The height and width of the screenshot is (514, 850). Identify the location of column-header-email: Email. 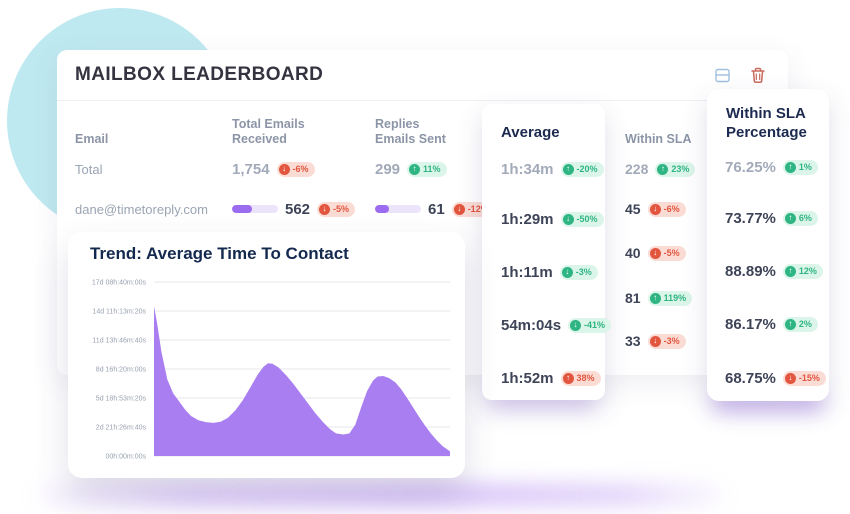
(92, 139).